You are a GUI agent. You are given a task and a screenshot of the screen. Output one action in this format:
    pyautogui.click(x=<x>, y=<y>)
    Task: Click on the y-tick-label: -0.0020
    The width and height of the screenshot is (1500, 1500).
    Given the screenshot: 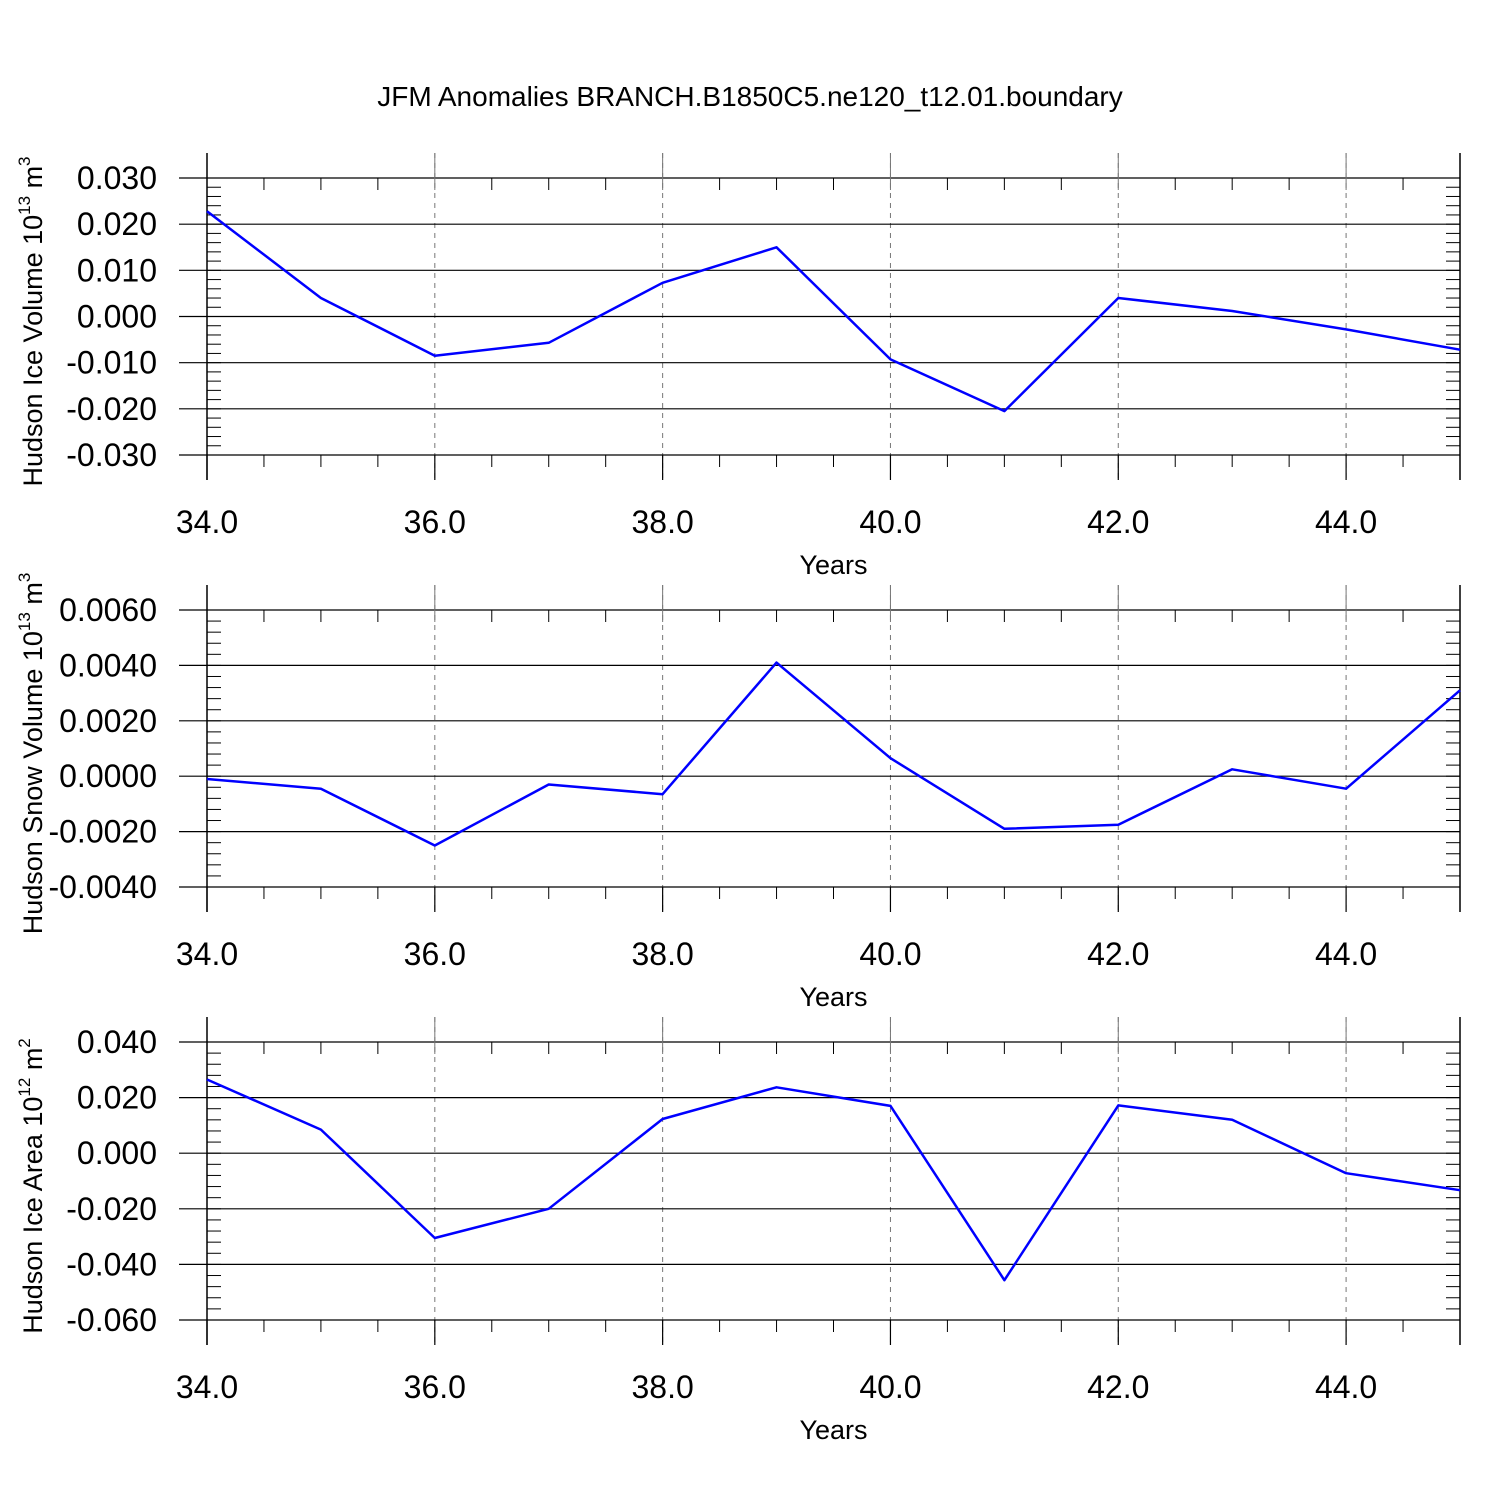 What is the action you would take?
    pyautogui.click(x=102, y=832)
    